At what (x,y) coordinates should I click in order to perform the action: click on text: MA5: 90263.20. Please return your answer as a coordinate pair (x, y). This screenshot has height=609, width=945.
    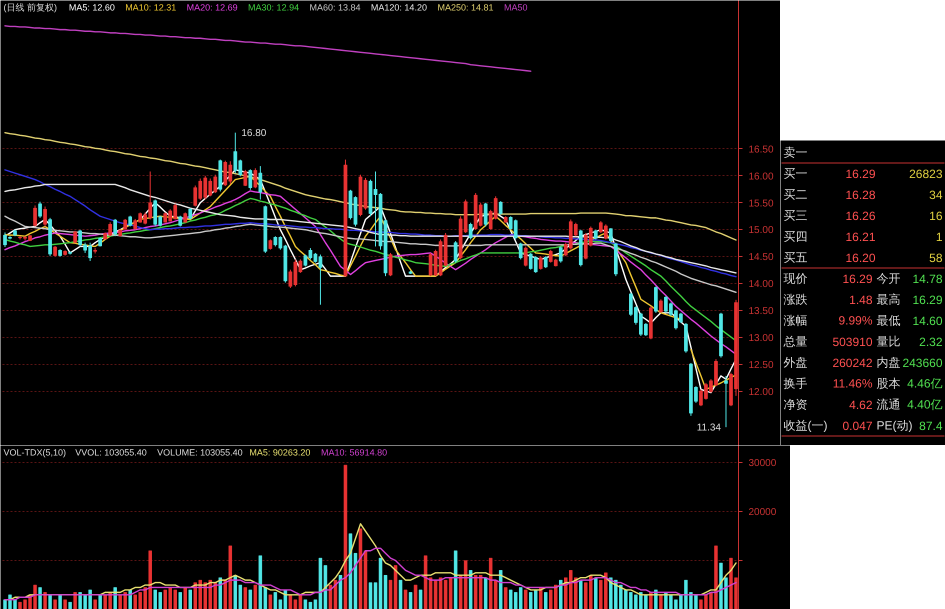
    Looking at the image, I should click on (279, 453).